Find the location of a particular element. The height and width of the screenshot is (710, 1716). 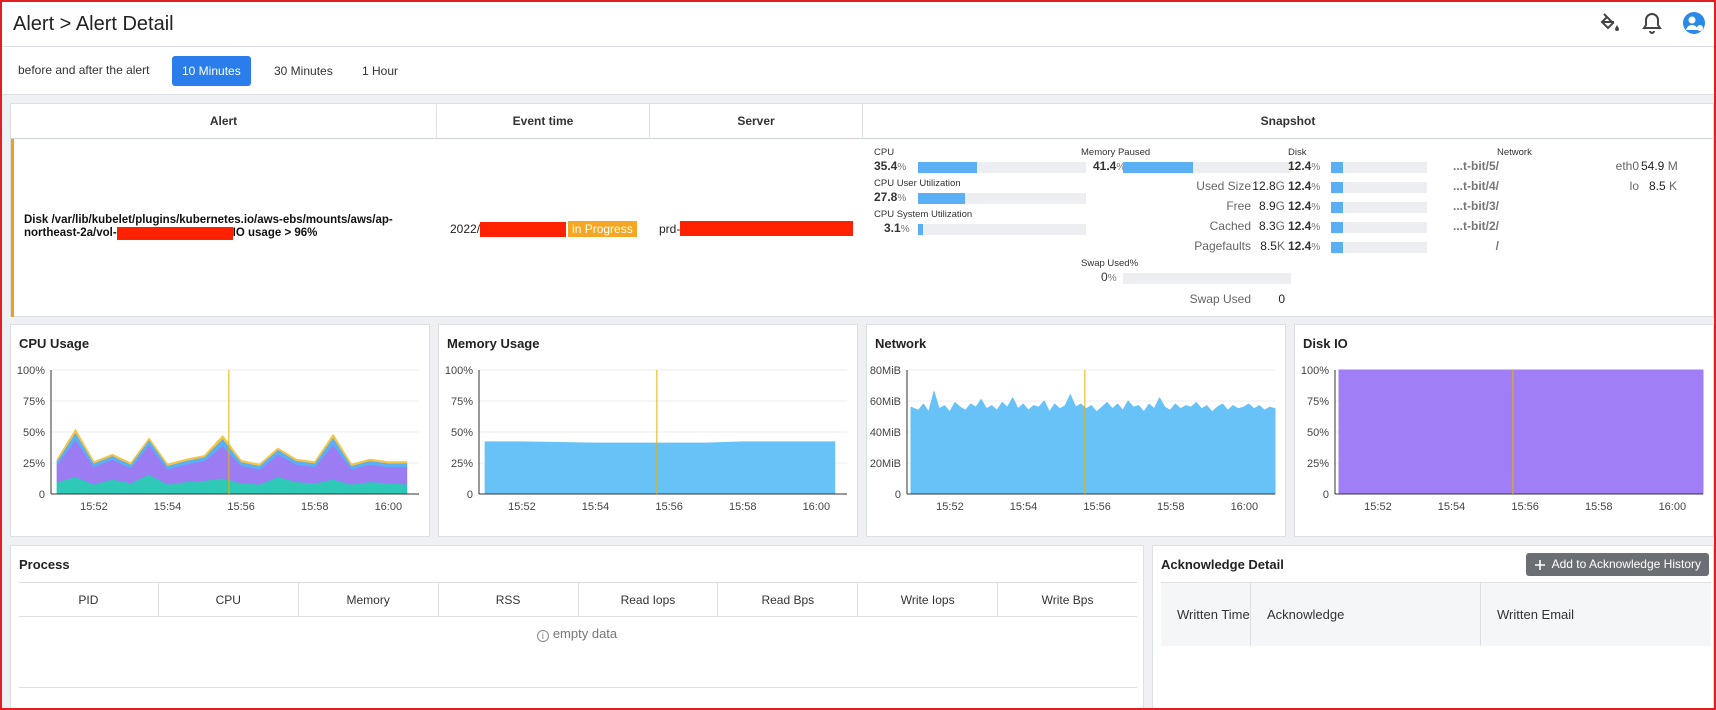

y-tick-label: 100% is located at coordinates (459, 371).